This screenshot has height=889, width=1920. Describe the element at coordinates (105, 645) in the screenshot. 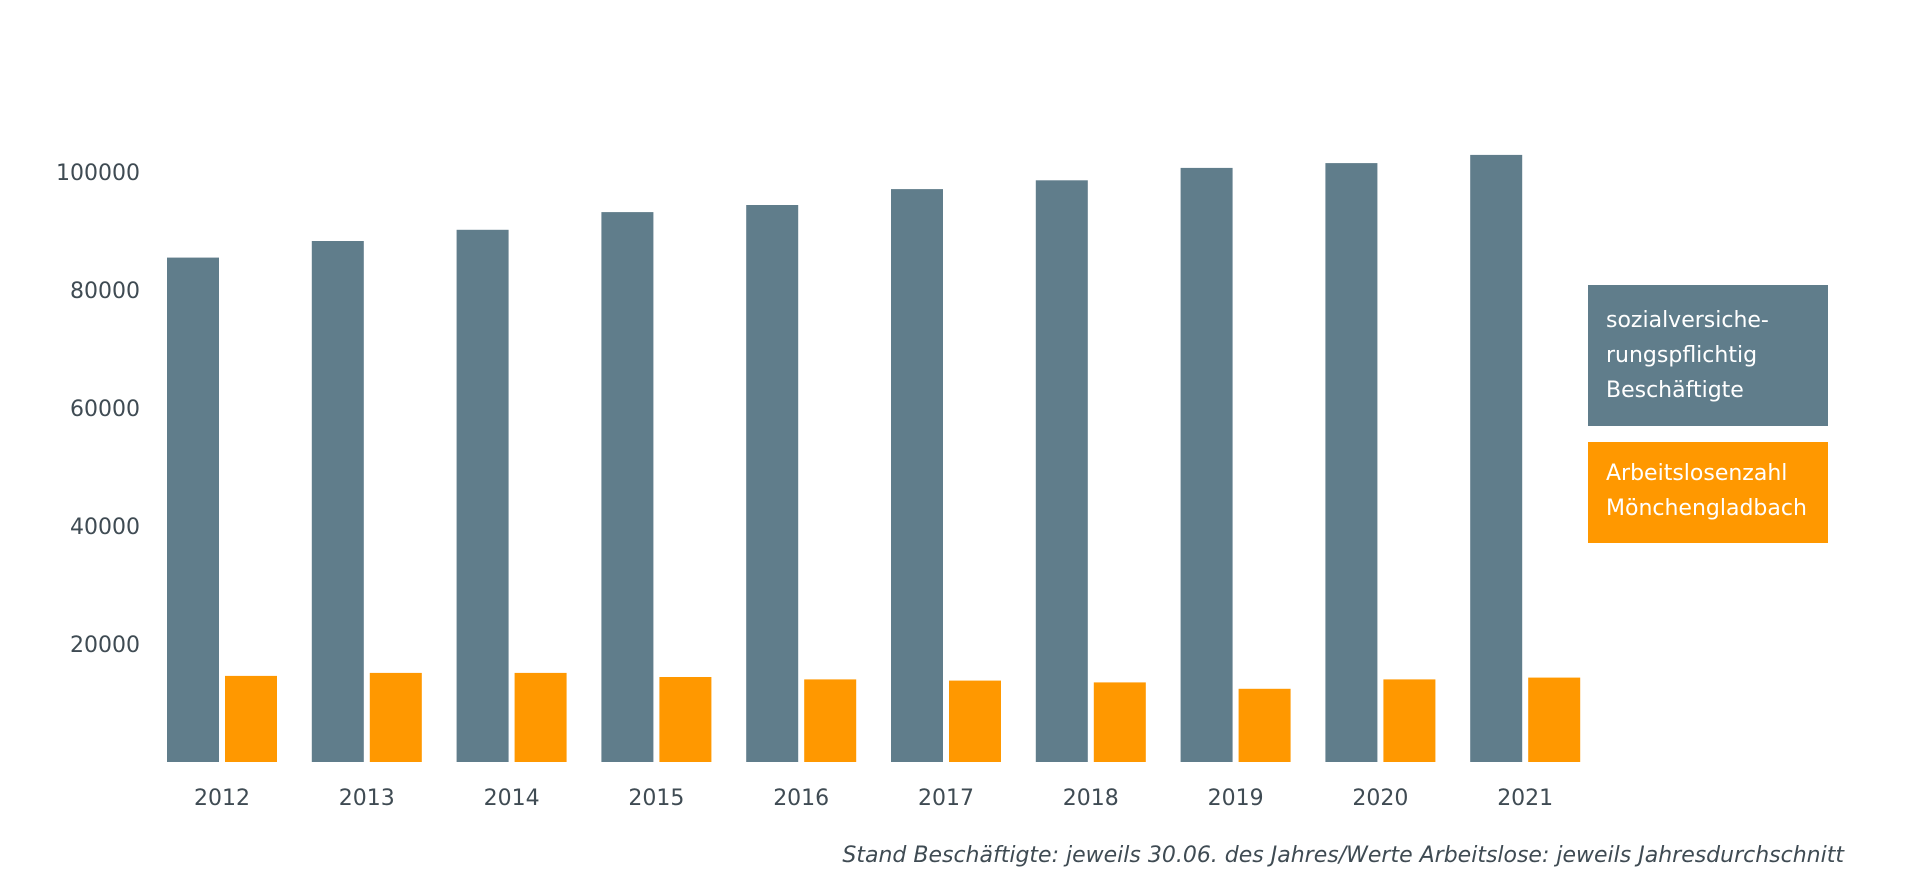

I see `y-tick-label: 20000` at that location.